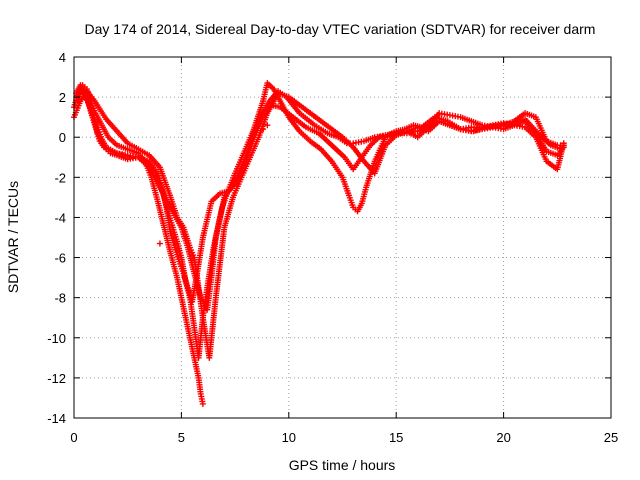  What do you see at coordinates (503, 437) in the screenshot?
I see `x-tick-label: 20` at bounding box center [503, 437].